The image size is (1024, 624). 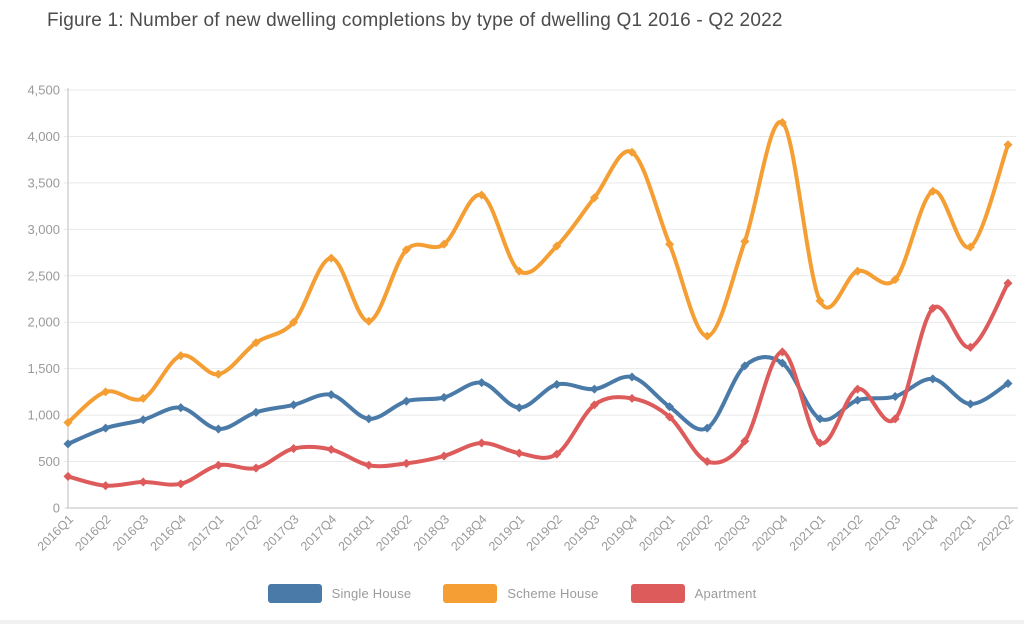 I want to click on x-axis-tick: 2019Q3, so click(x=581, y=532).